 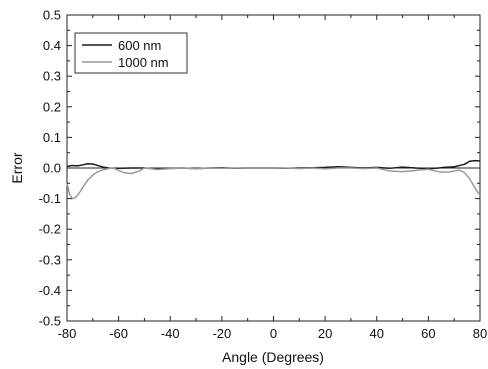 What do you see at coordinates (17, 167) in the screenshot?
I see `y-axis-title: Error` at bounding box center [17, 167].